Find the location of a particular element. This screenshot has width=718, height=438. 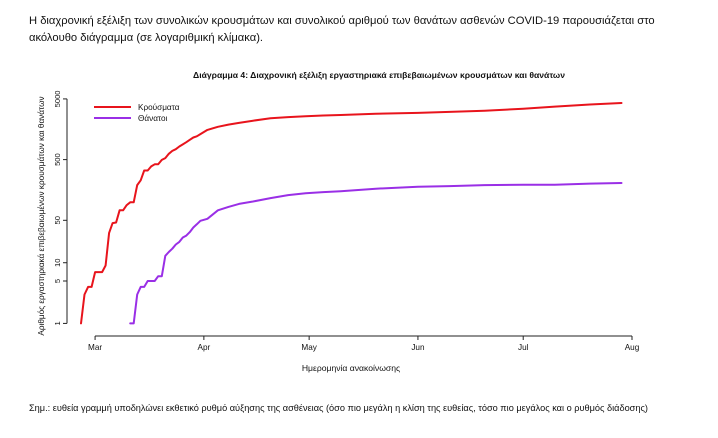

x-tick-label: Jul is located at coordinates (523, 347).